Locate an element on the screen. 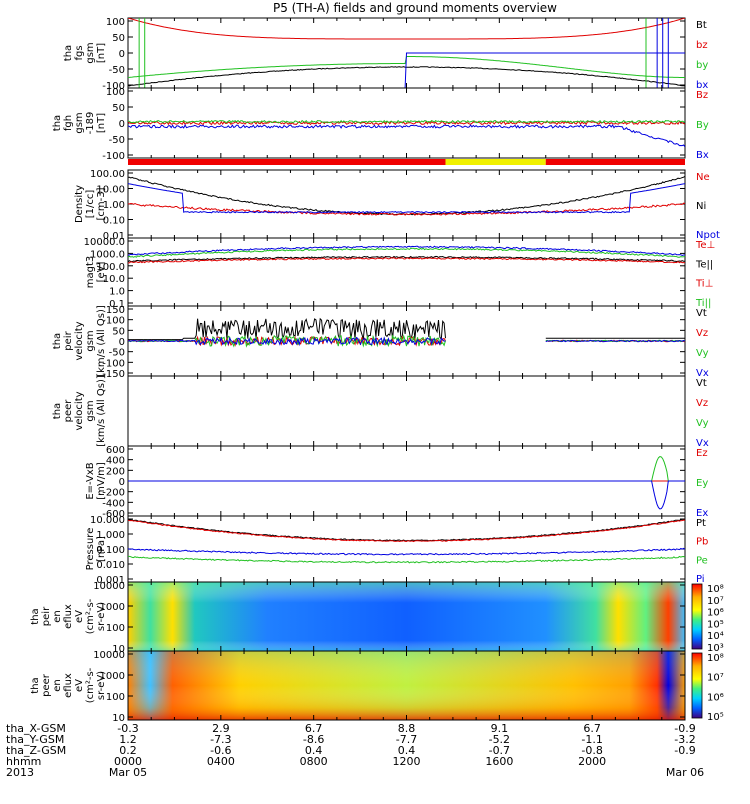 Image resolution: width=750 pixels, height=804 pixels. legend-entry: Pb is located at coordinates (702, 542).